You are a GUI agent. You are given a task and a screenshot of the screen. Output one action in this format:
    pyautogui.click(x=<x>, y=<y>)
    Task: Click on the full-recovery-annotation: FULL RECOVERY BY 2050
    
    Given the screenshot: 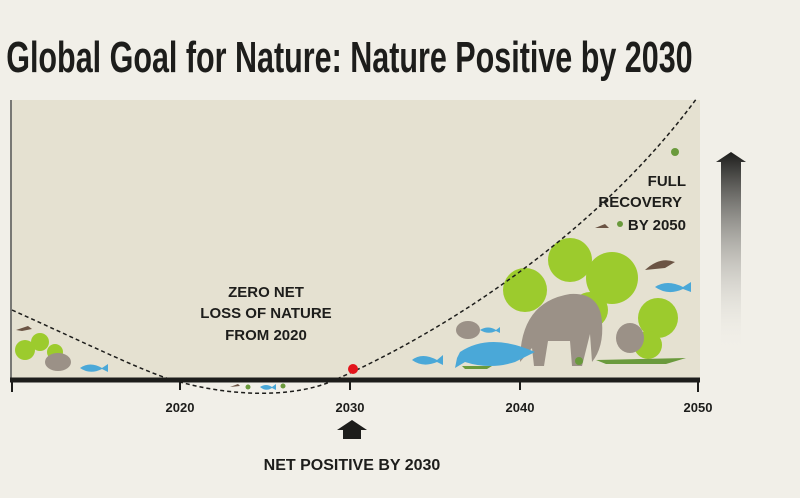 What is the action you would take?
    pyautogui.click(x=642, y=203)
    